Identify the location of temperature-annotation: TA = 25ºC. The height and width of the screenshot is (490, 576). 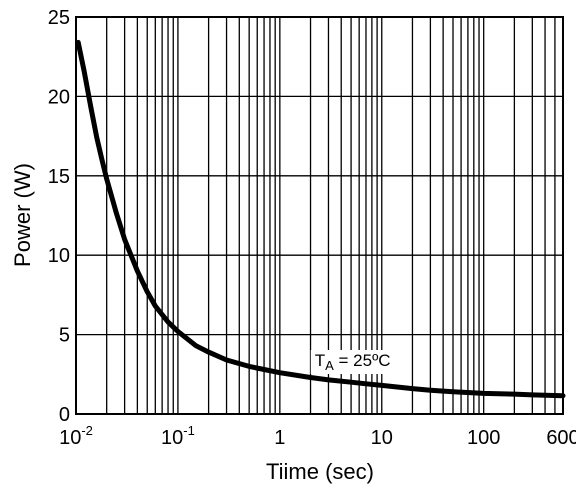
(352, 362).